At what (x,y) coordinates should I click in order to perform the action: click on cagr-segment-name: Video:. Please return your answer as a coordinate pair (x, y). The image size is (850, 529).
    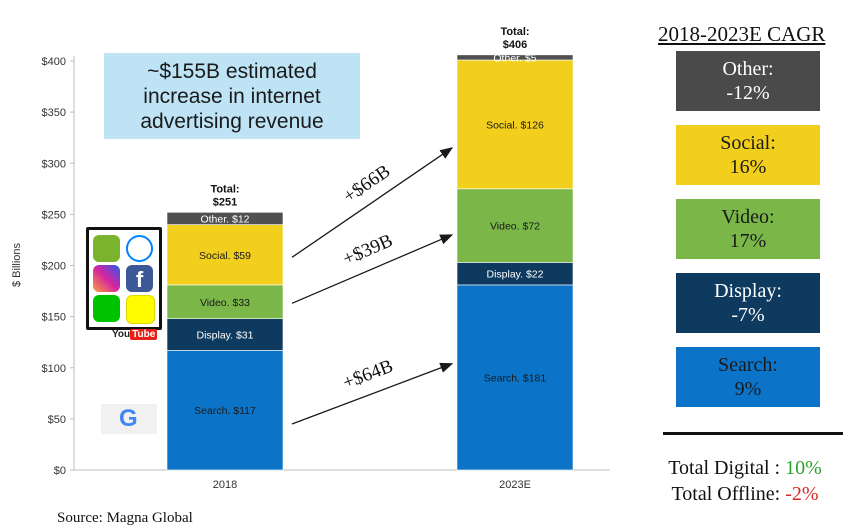
    Looking at the image, I should click on (748, 217).